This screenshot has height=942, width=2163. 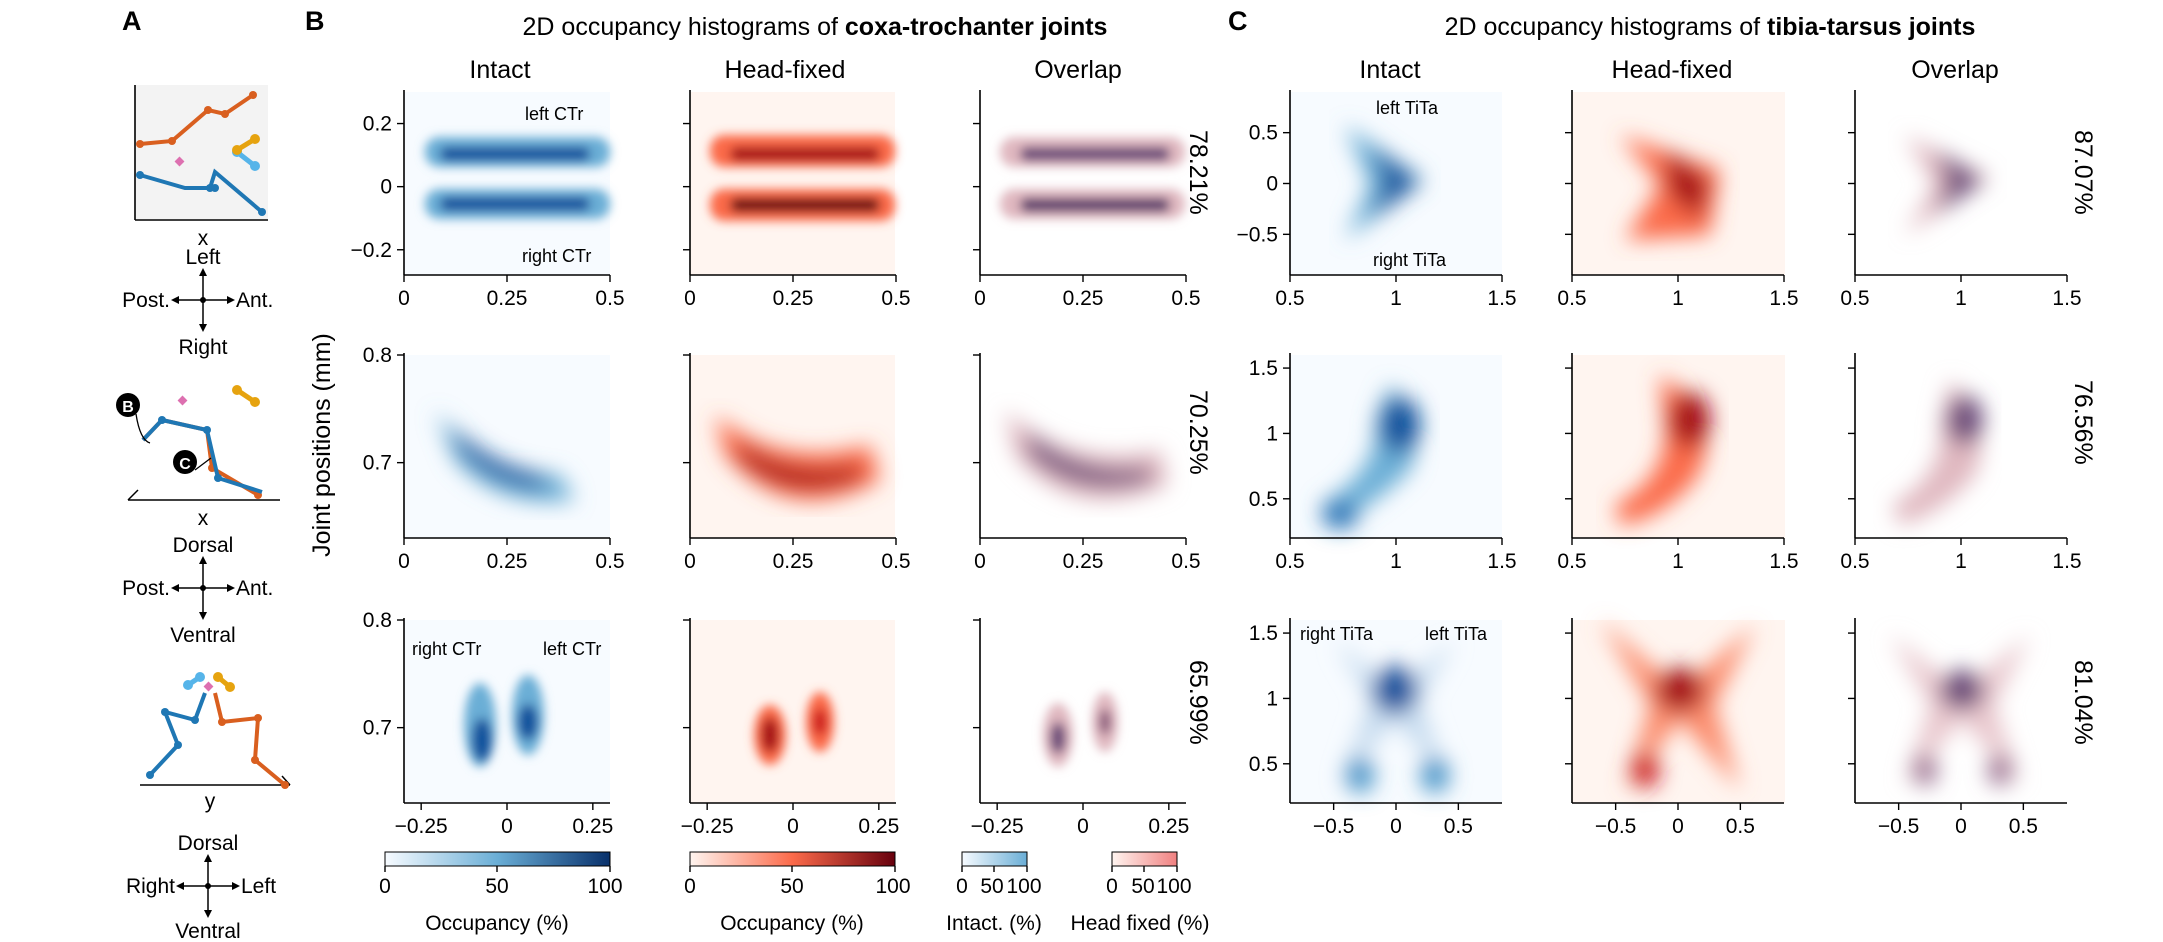 I want to click on plot-tita-row1-overlap, so click(x=1961, y=183).